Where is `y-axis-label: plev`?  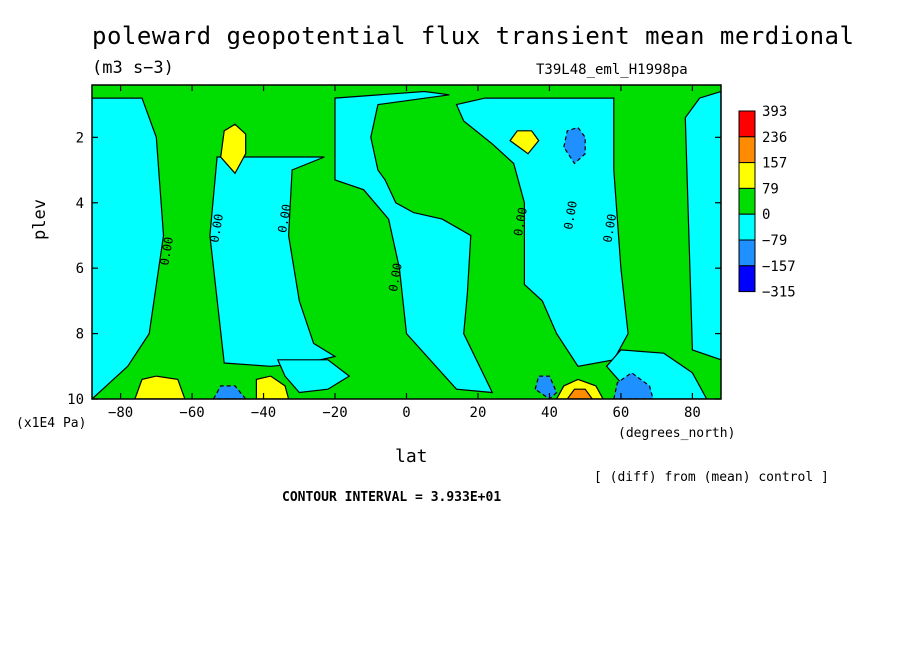
y-axis-label: plev is located at coordinates (40, 219).